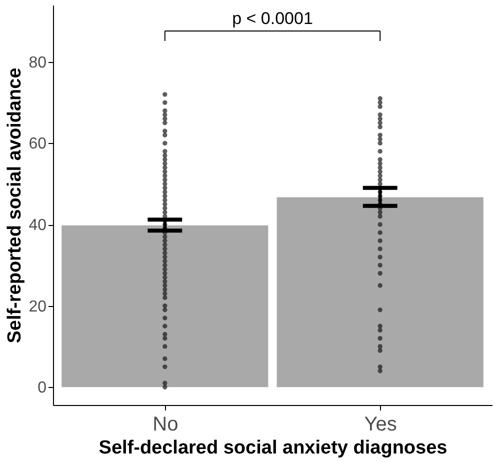 This screenshot has height=462, width=494. I want to click on y-tick-label: 20, so click(37, 307).